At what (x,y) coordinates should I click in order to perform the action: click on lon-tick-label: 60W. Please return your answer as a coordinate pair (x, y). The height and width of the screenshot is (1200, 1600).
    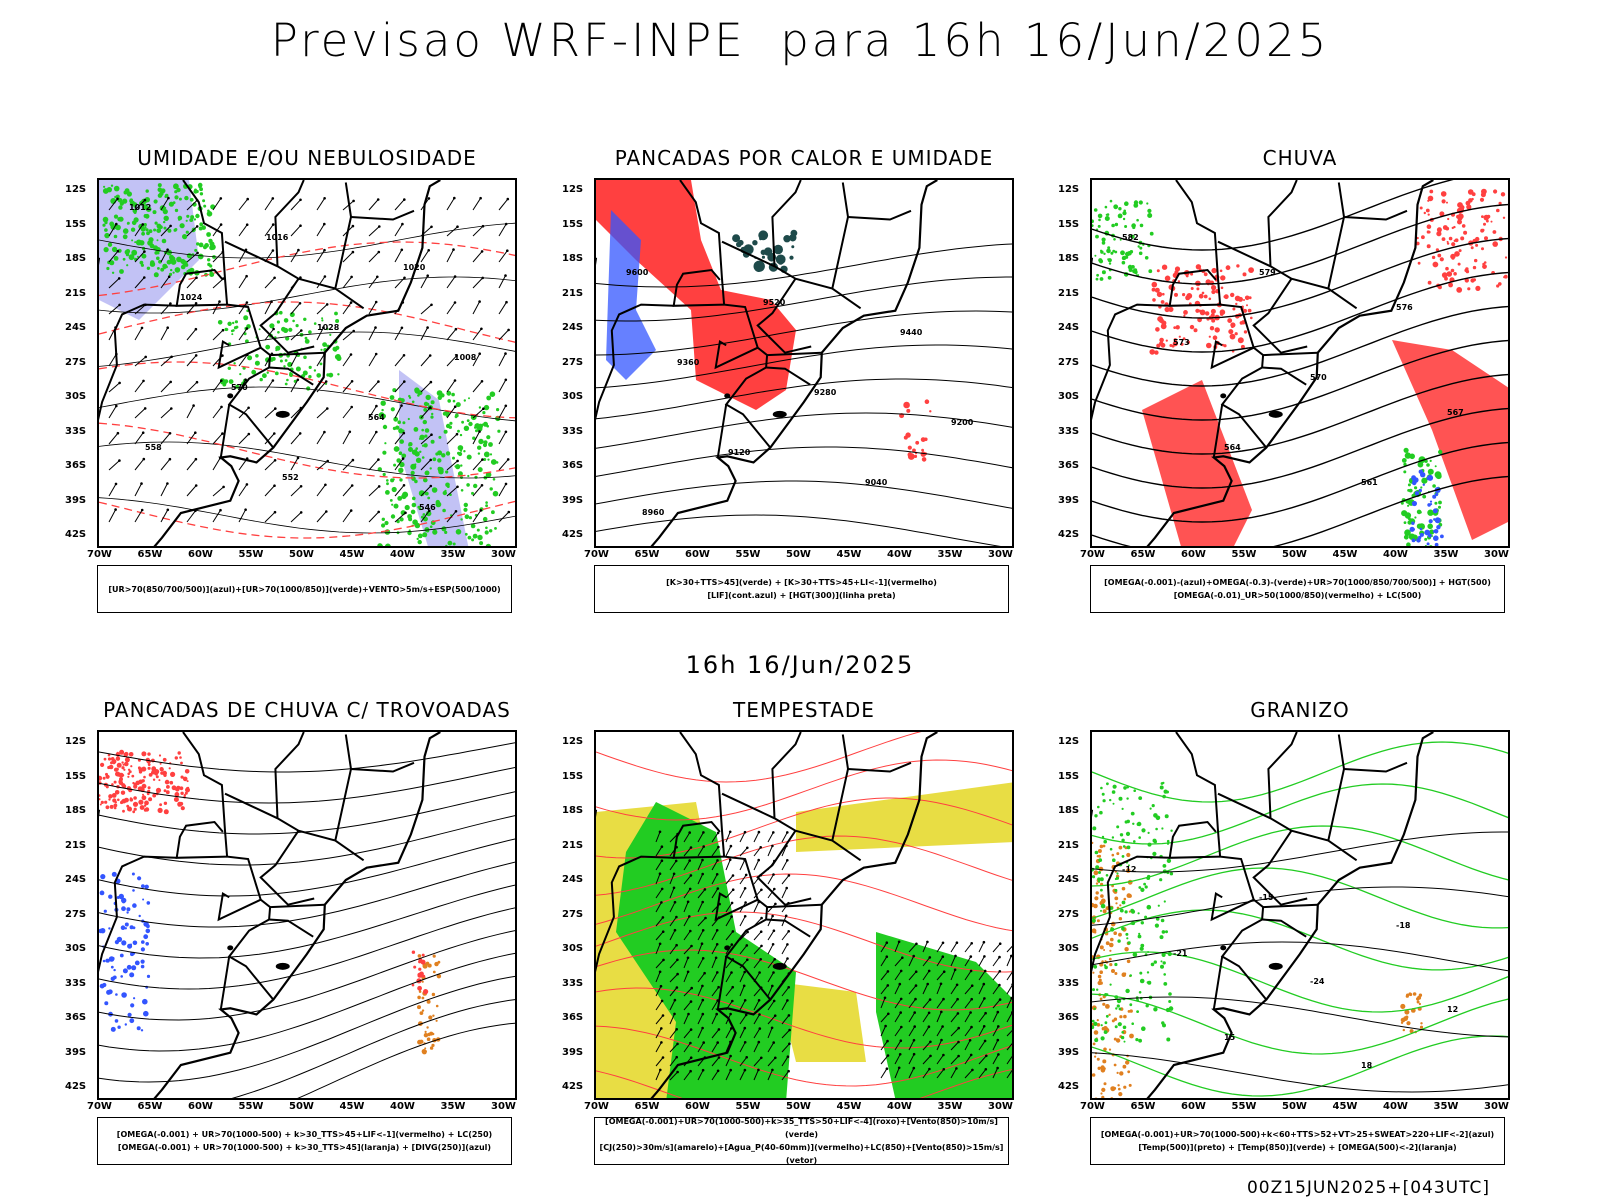
    Looking at the image, I should click on (200, 1106).